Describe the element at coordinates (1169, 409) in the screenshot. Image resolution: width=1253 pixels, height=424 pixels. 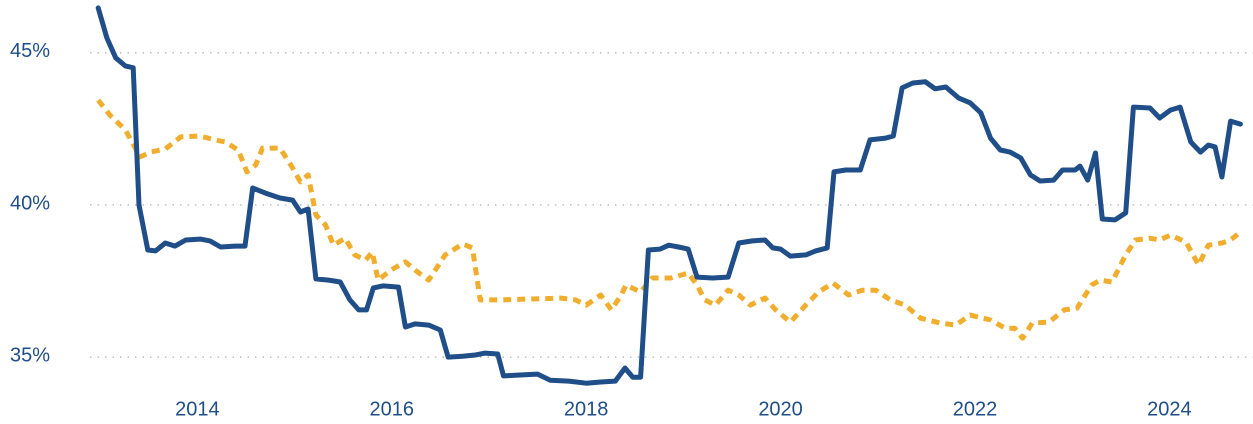
I see `x-tick-label: 2024` at that location.